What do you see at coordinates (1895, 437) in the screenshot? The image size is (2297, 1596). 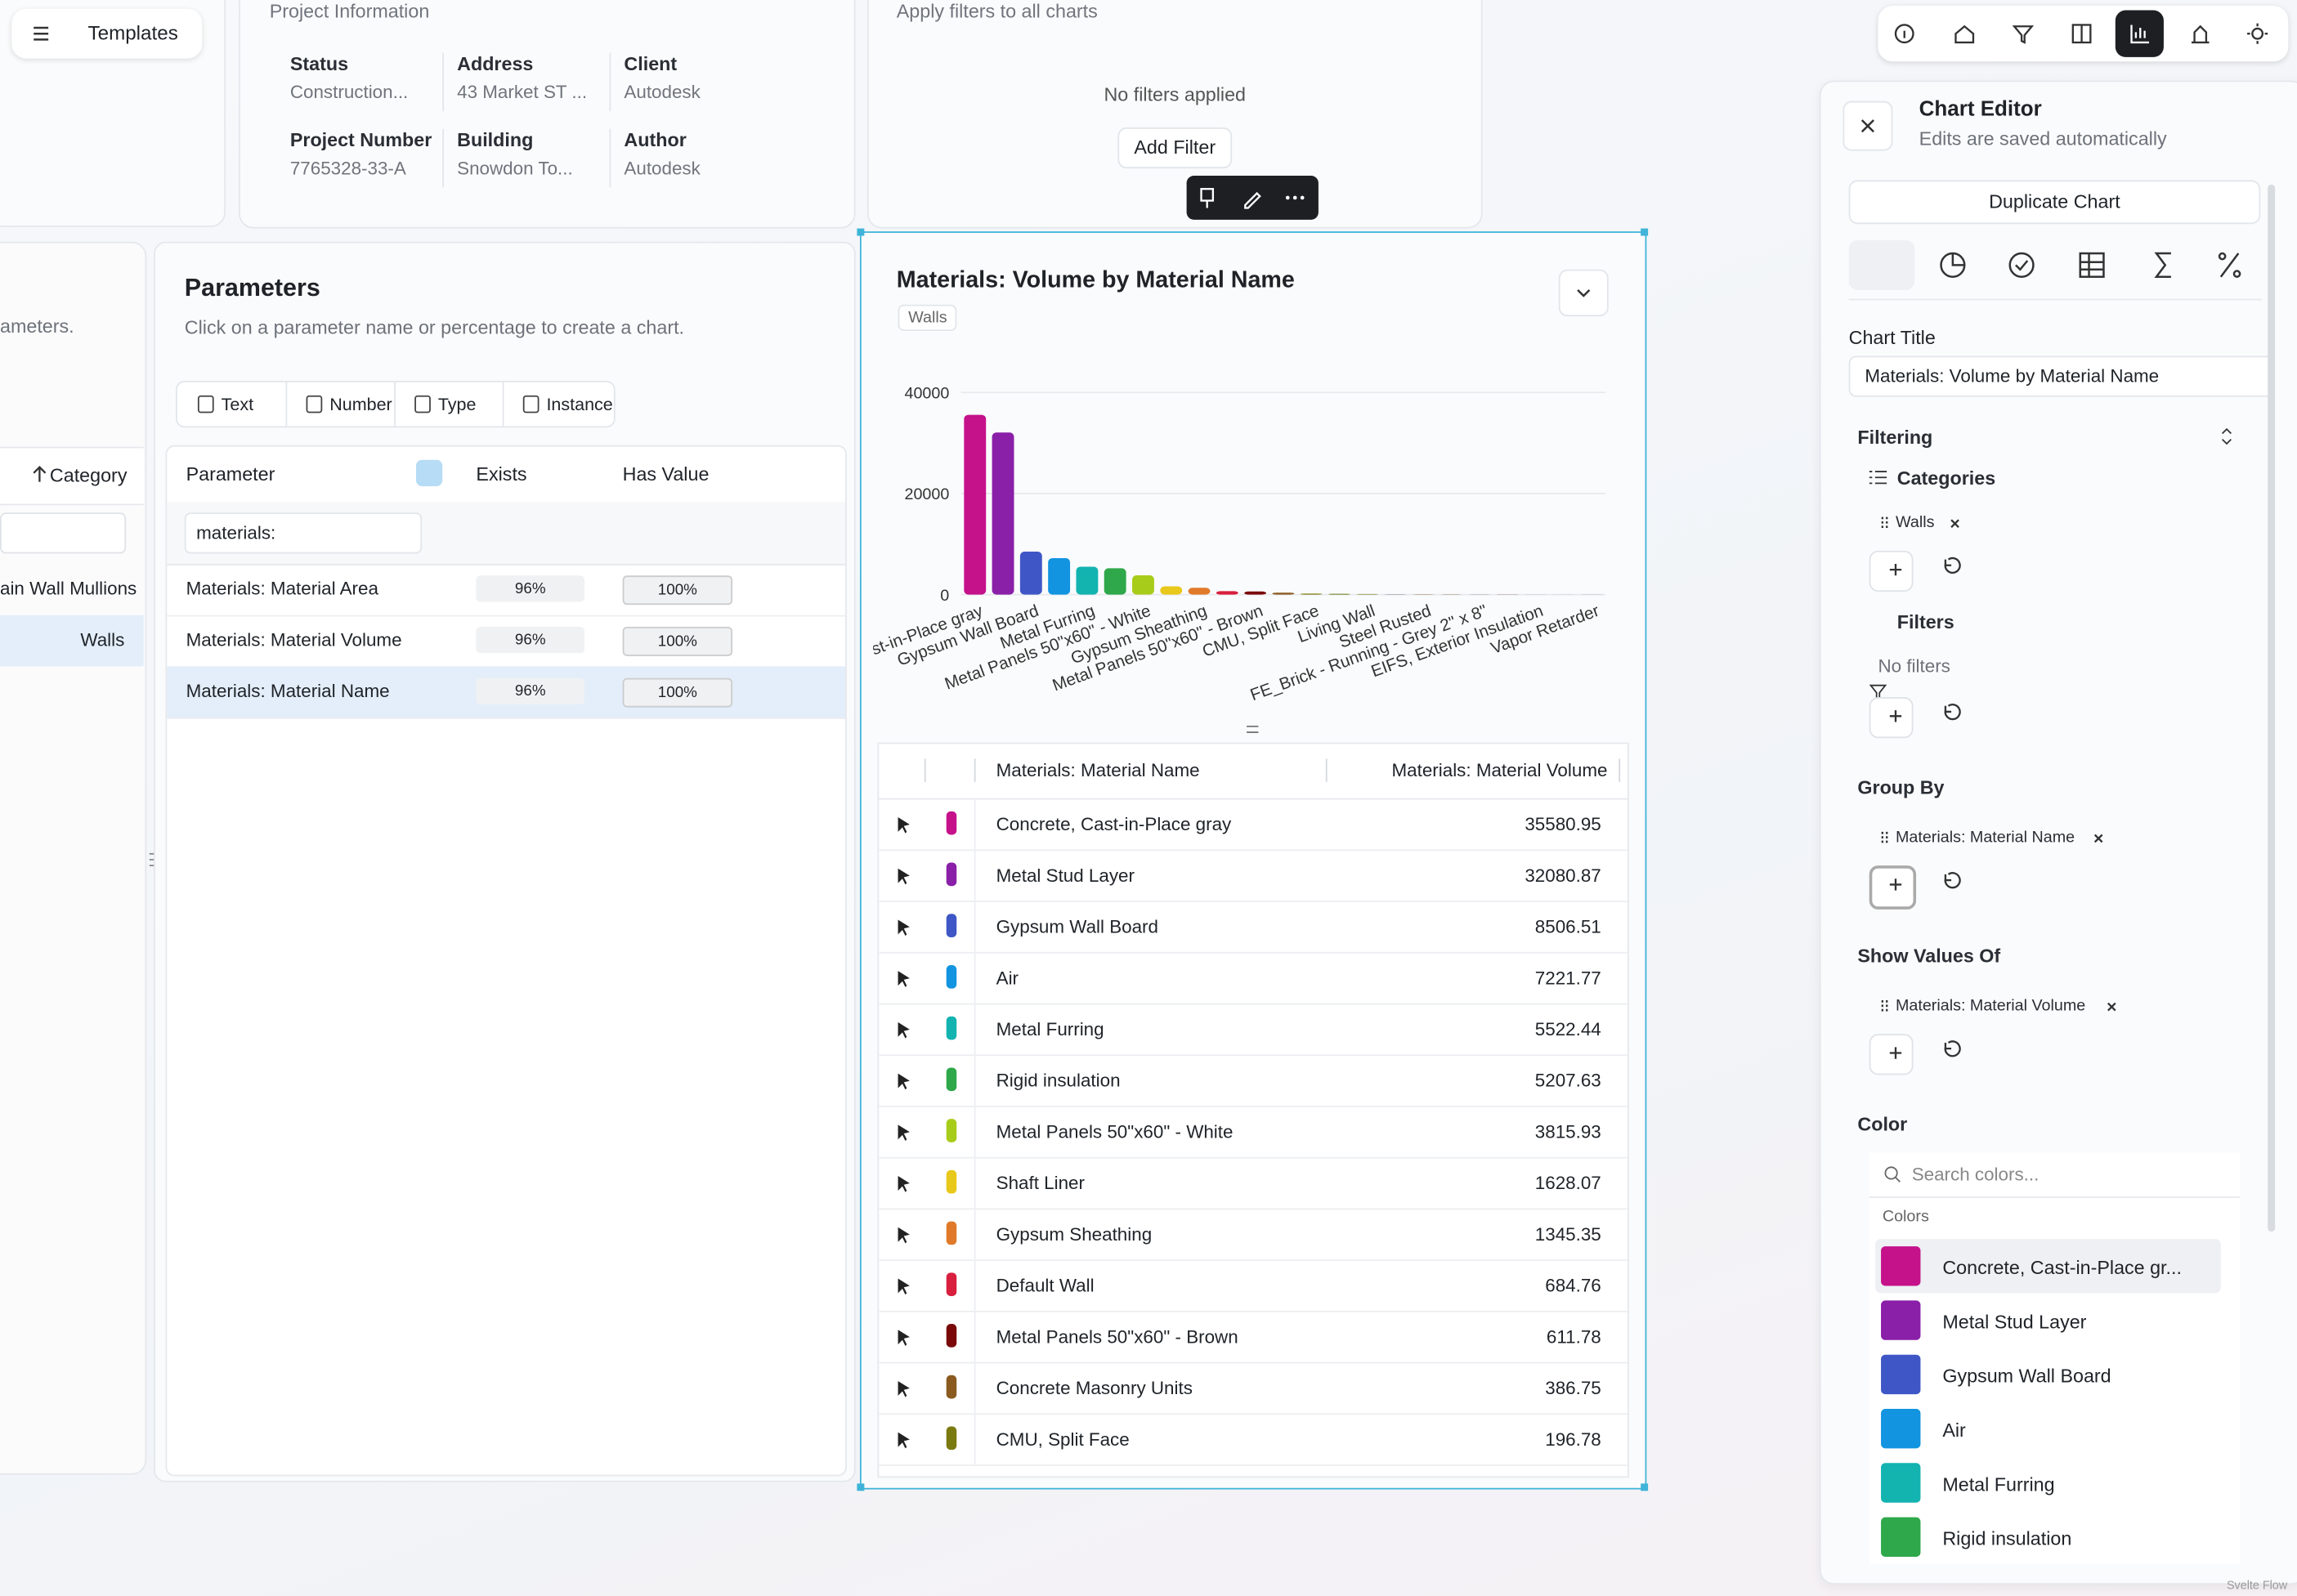 I see `section-title: Filtering` at bounding box center [1895, 437].